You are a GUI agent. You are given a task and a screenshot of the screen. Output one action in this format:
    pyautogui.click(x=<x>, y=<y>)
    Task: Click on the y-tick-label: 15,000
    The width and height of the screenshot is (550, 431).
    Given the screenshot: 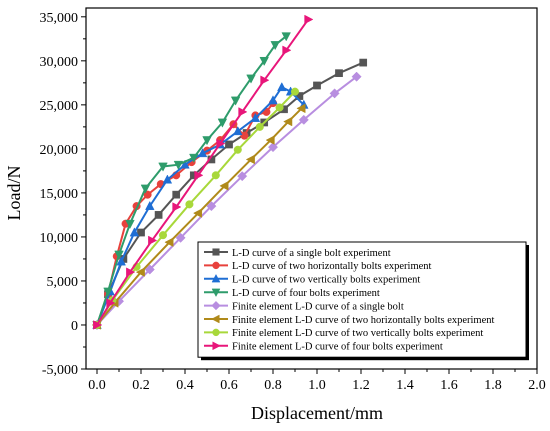 What is the action you would take?
    pyautogui.click(x=59, y=194)
    